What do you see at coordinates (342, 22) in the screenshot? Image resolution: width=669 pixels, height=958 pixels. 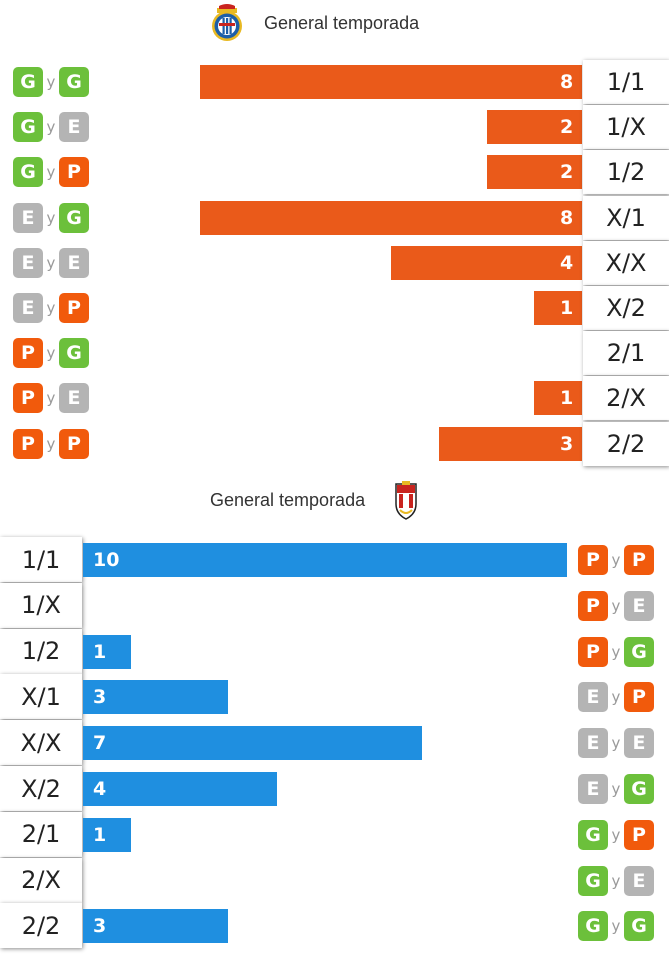 I see `top-title: General temporada` at bounding box center [342, 22].